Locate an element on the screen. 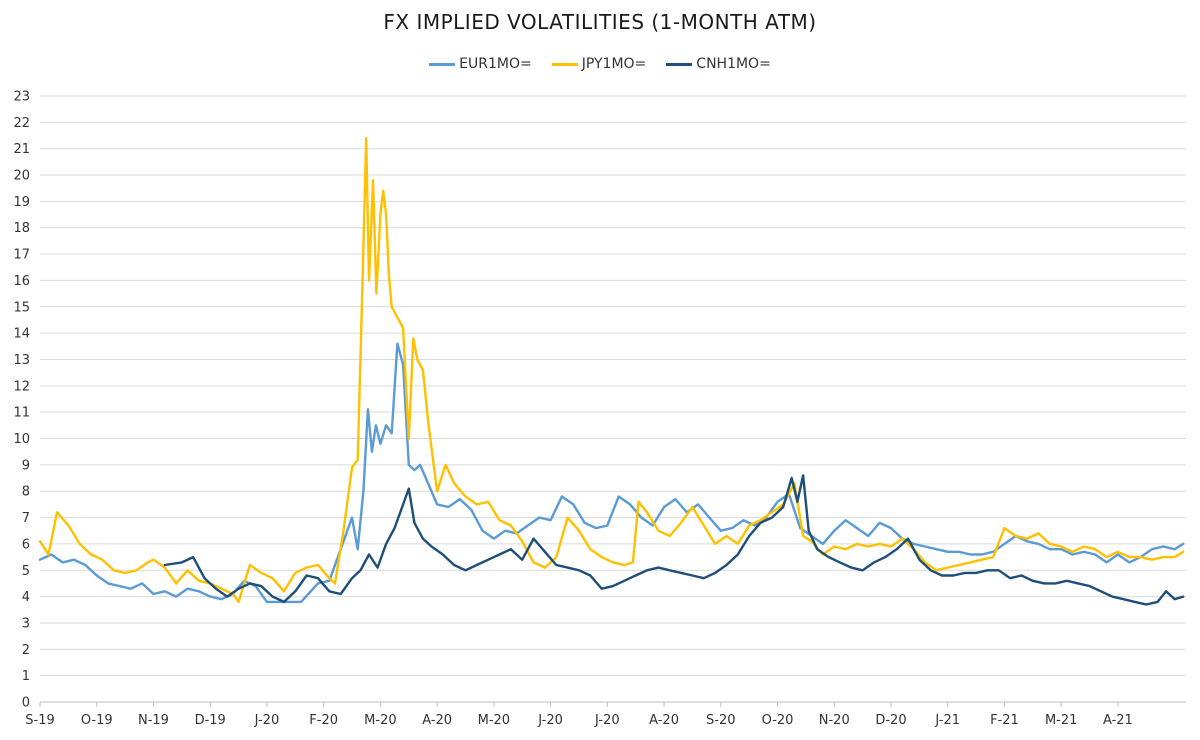 The image size is (1200, 740). legend-label: JPY1MO= is located at coordinates (614, 64).